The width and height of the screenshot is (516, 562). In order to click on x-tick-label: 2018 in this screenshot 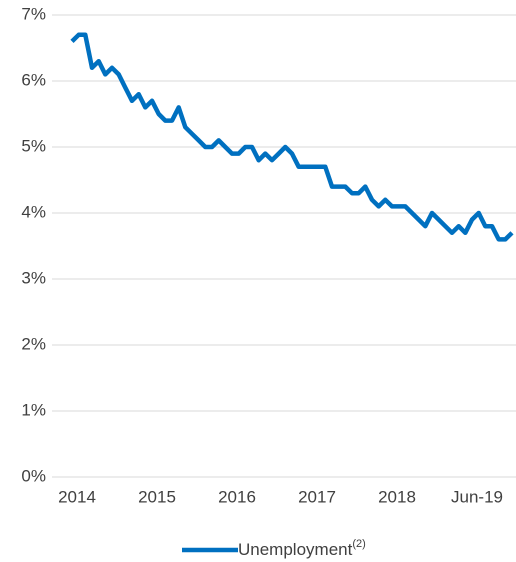, I will do `click(397, 496)`.